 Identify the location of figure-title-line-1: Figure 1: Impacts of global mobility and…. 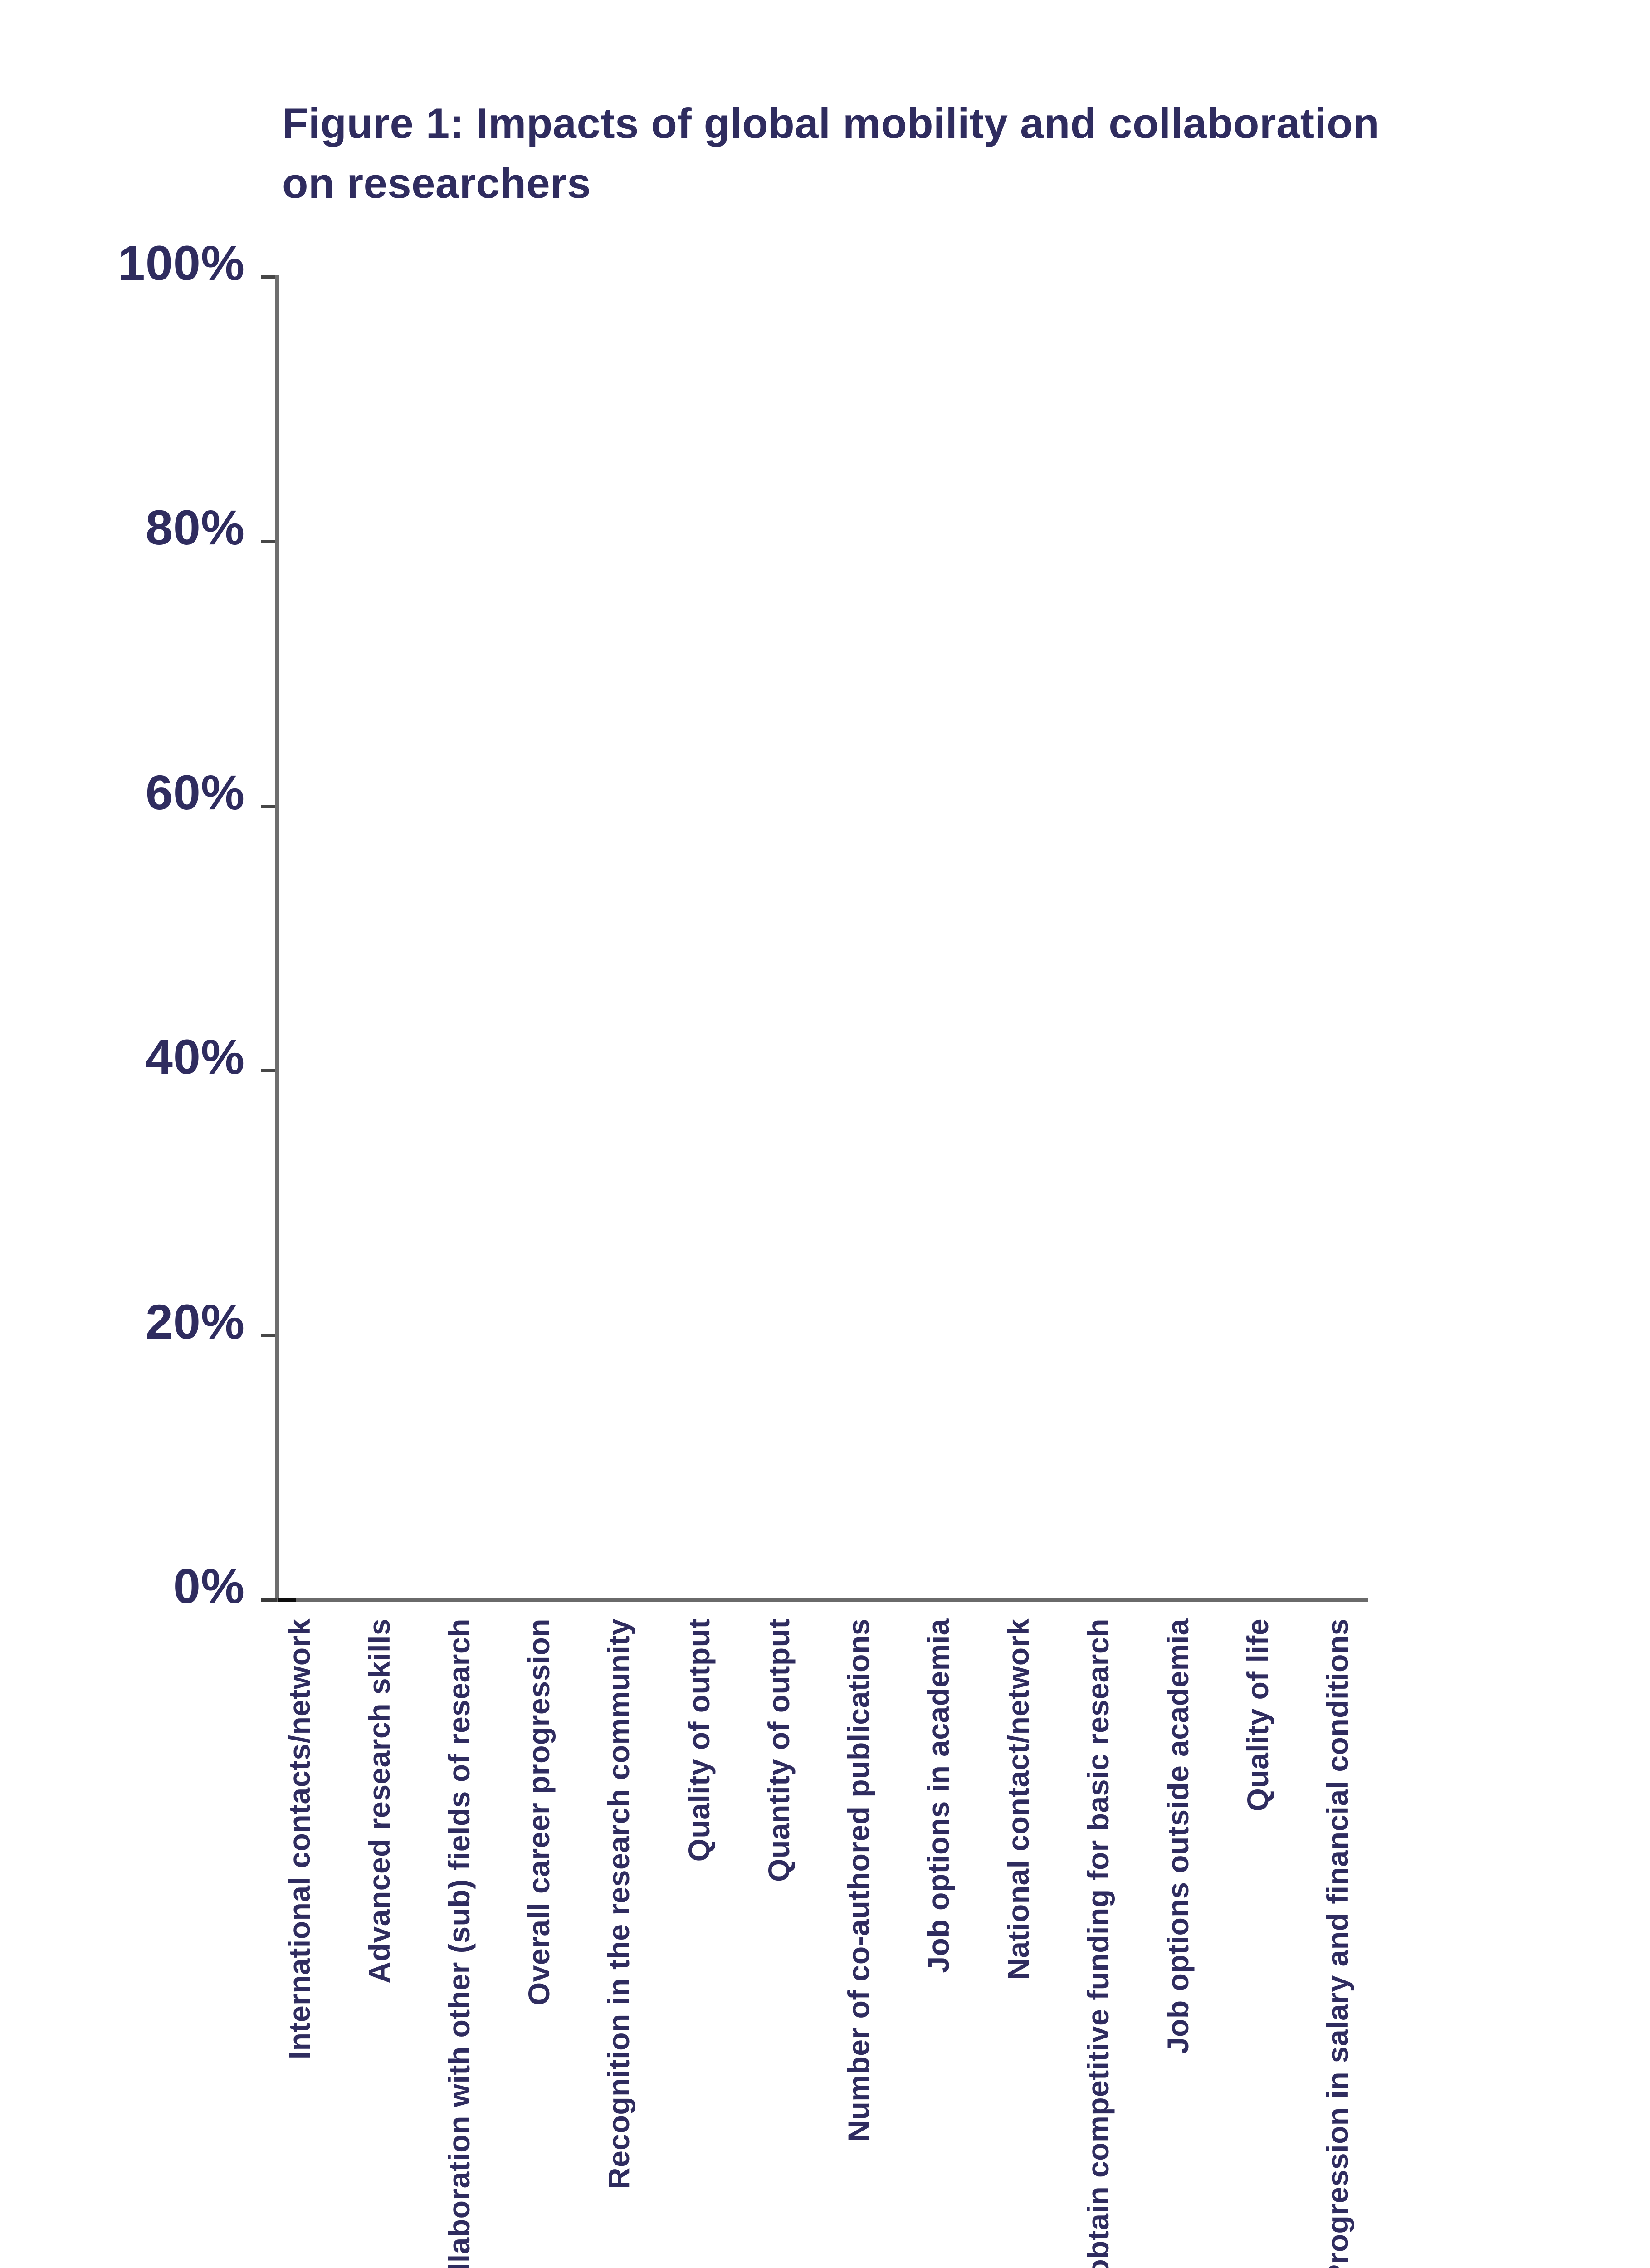
(831, 123).